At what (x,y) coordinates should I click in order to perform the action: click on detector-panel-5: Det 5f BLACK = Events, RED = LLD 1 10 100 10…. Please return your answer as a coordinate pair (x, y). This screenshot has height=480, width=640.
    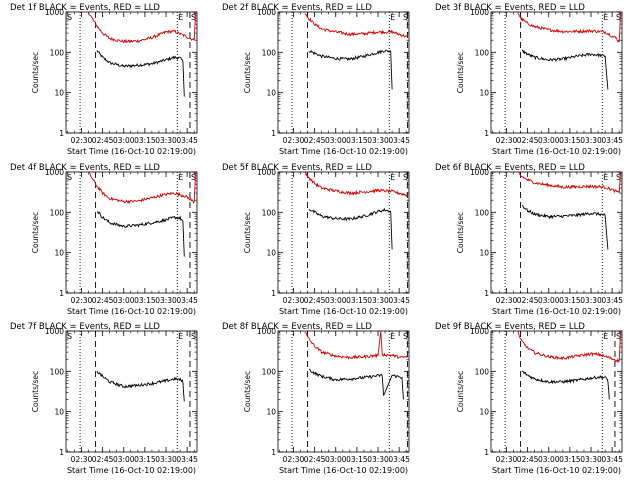
    Looking at the image, I should click on (316, 239).